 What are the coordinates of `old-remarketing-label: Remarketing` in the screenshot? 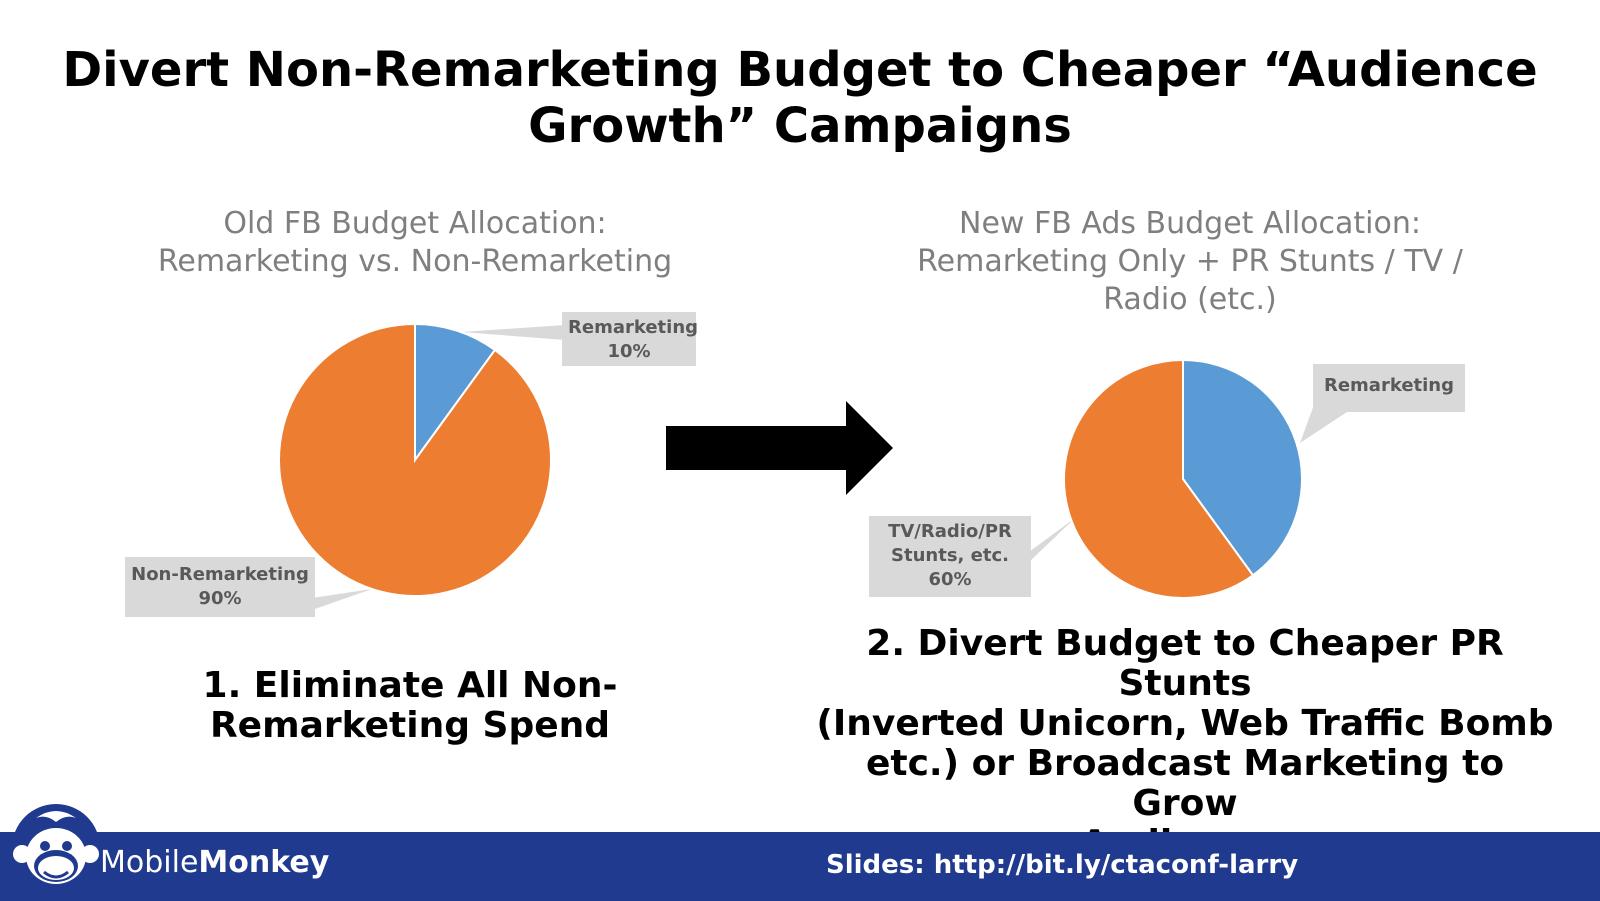 It's located at (633, 327).